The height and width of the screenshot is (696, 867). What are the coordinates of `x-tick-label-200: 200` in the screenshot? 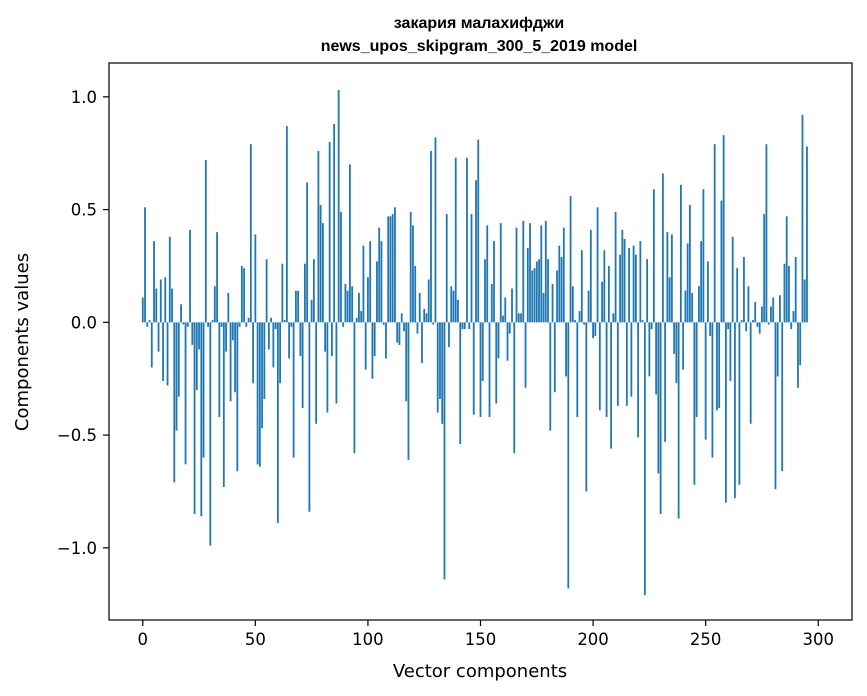 It's located at (593, 639).